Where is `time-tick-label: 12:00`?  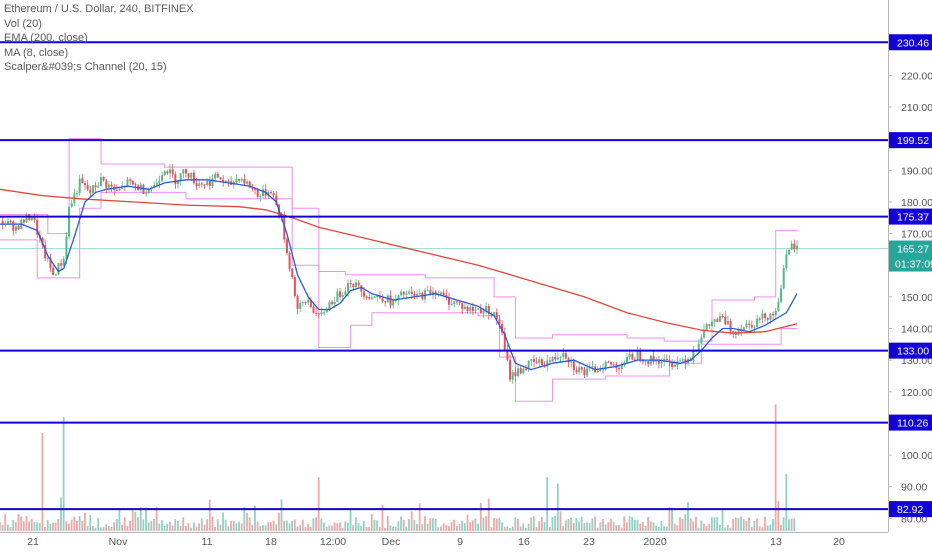
time-tick-label: 12:00 is located at coordinates (333, 542).